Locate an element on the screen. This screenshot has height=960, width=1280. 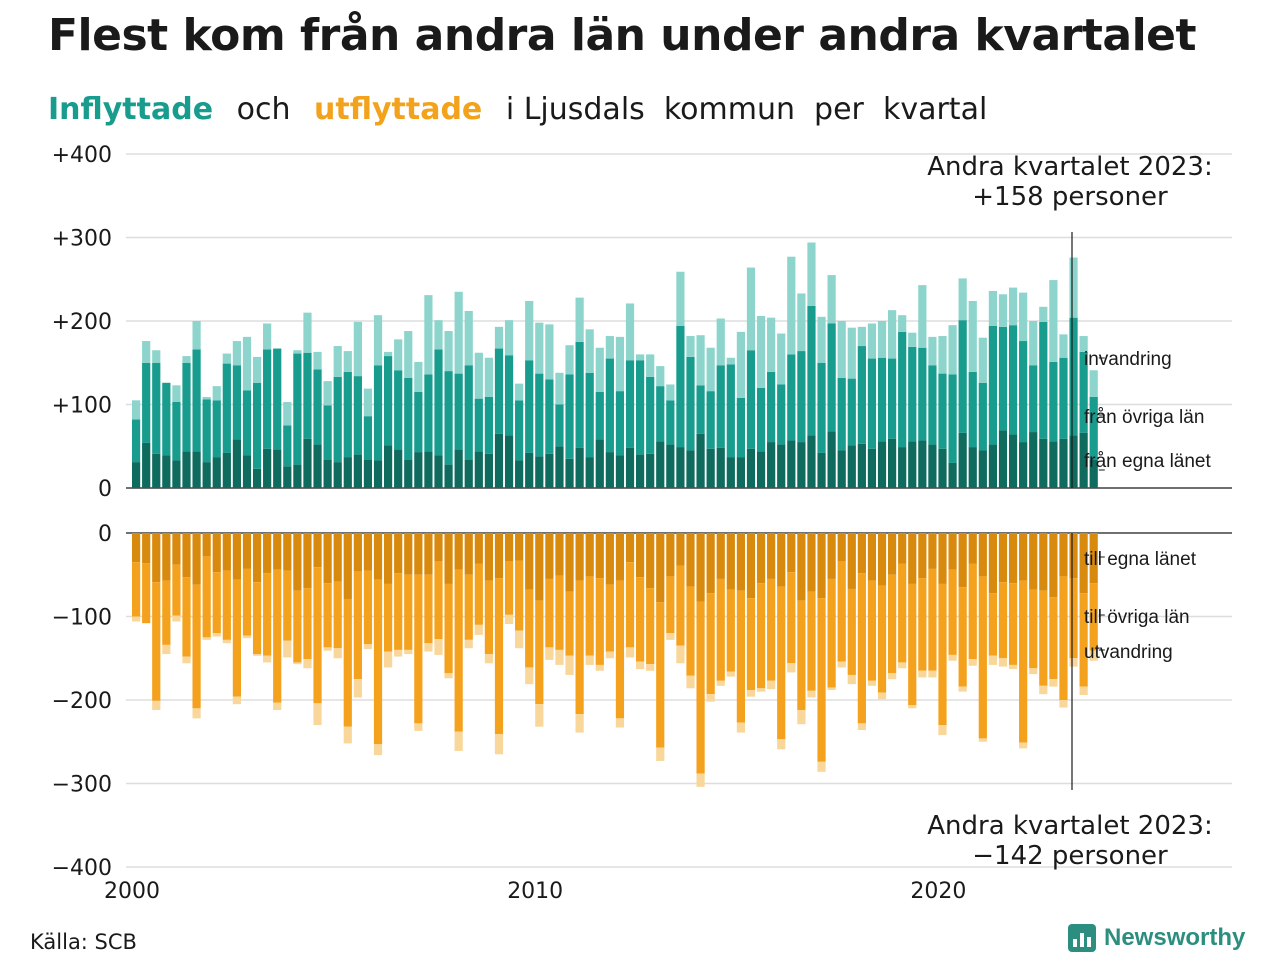
x-tick-label: 2000 is located at coordinates (132, 891).